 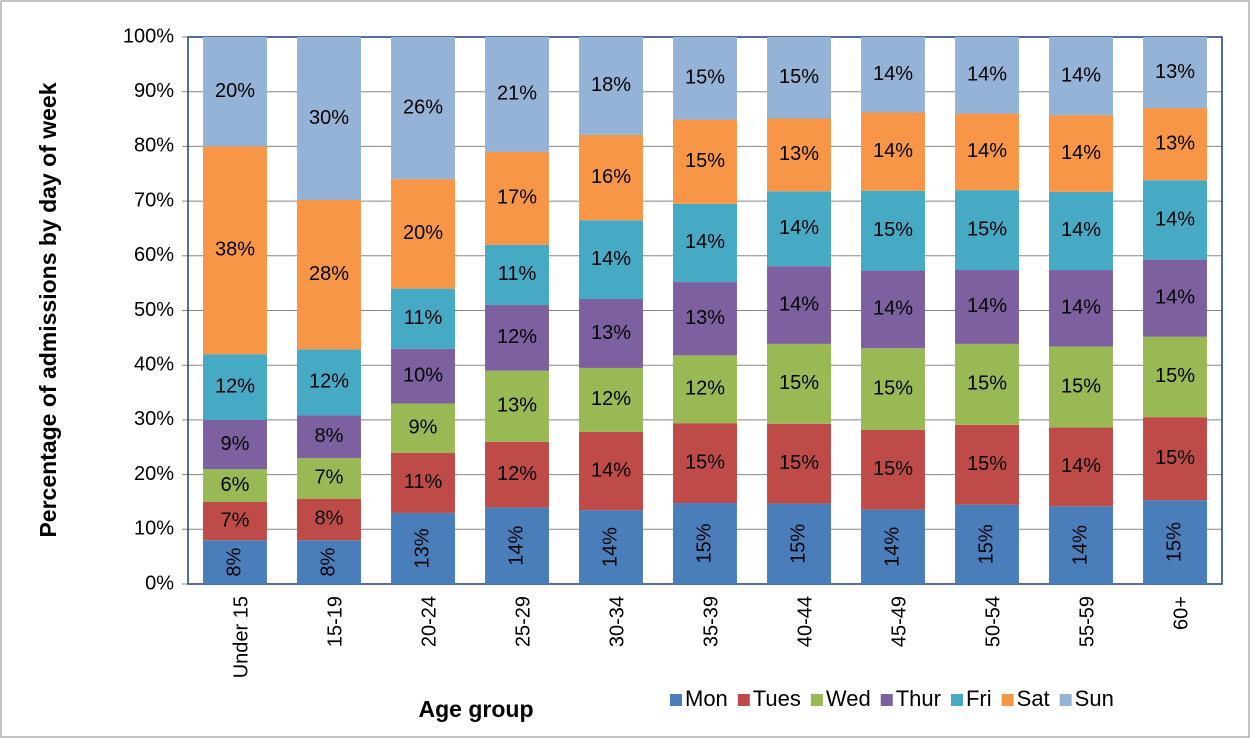 I want to click on y-tick-label: 100%, so click(x=148, y=36).